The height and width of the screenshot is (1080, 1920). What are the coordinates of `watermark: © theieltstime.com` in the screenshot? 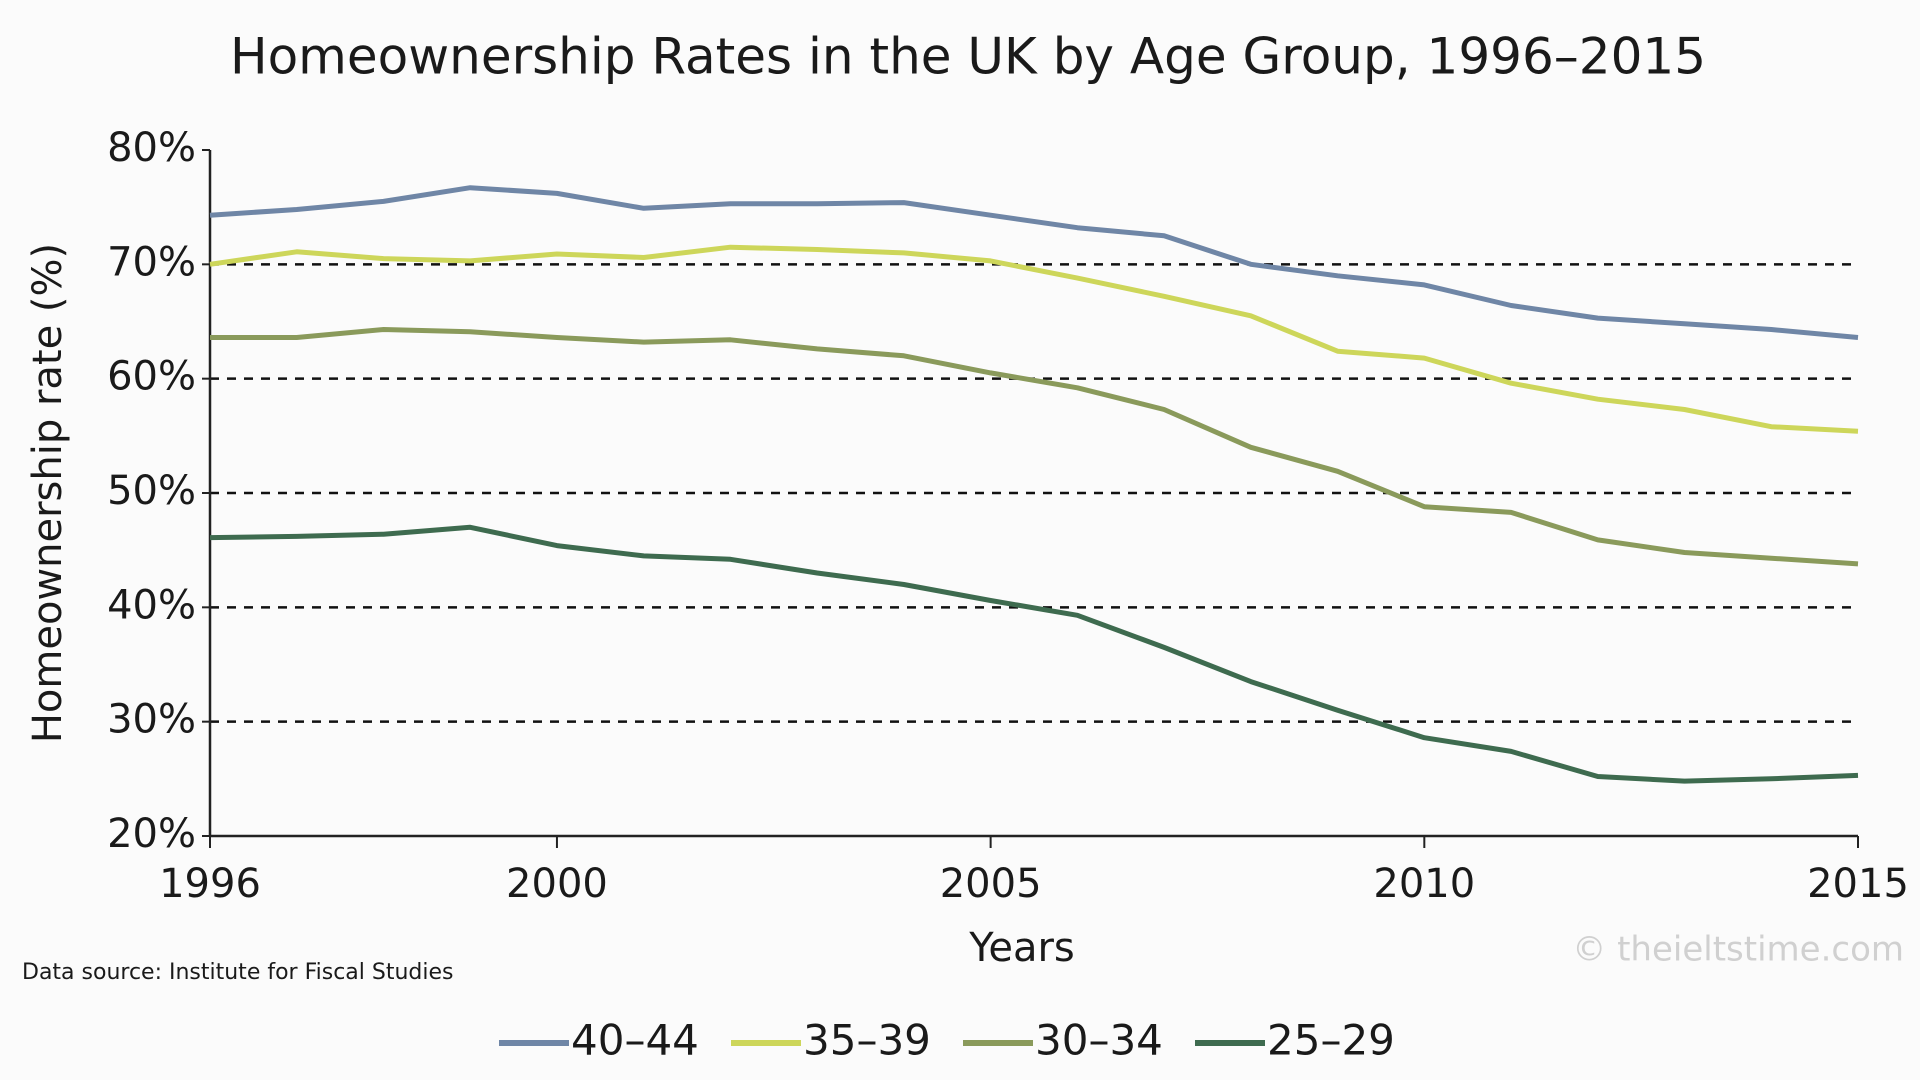 It's located at (1738, 950).